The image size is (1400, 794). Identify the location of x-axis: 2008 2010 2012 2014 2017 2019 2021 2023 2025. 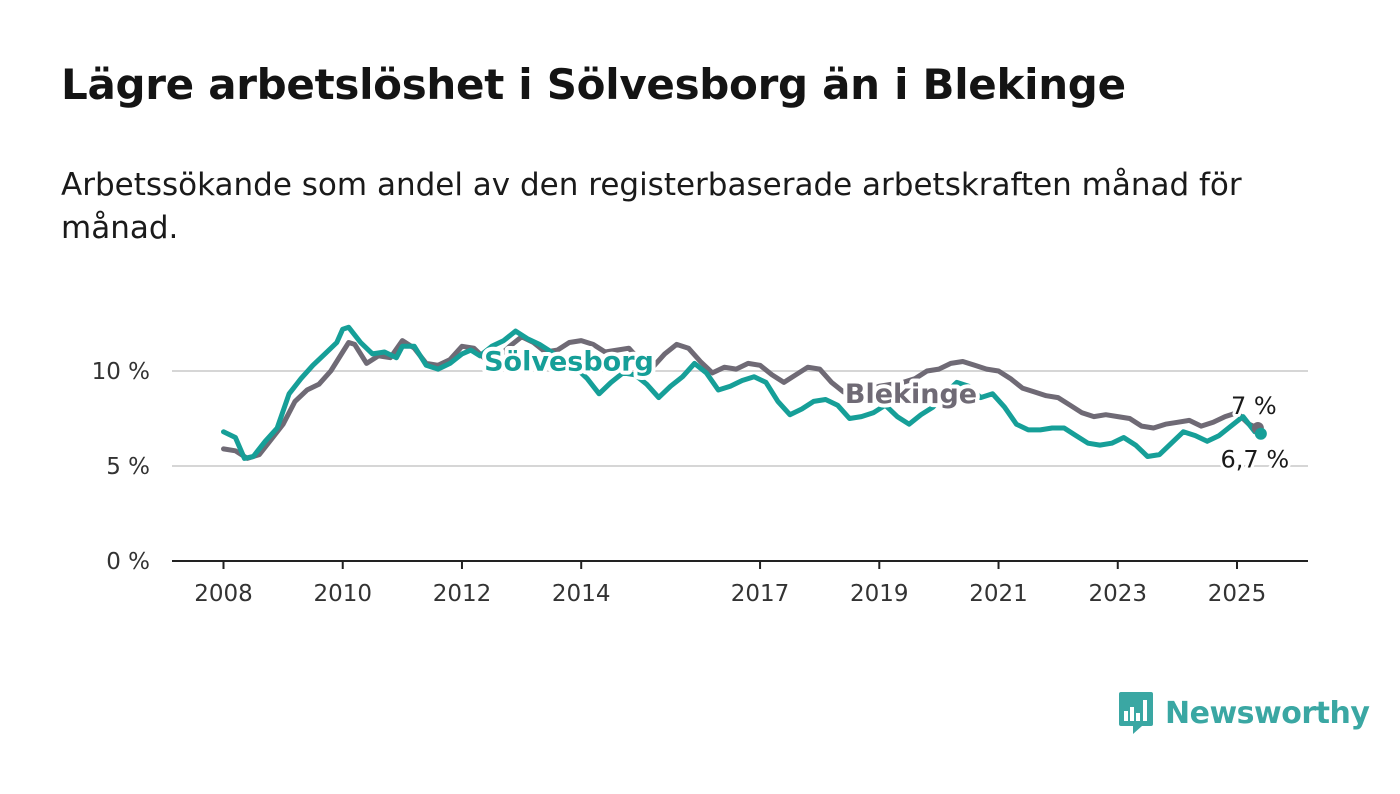
(740, 583).